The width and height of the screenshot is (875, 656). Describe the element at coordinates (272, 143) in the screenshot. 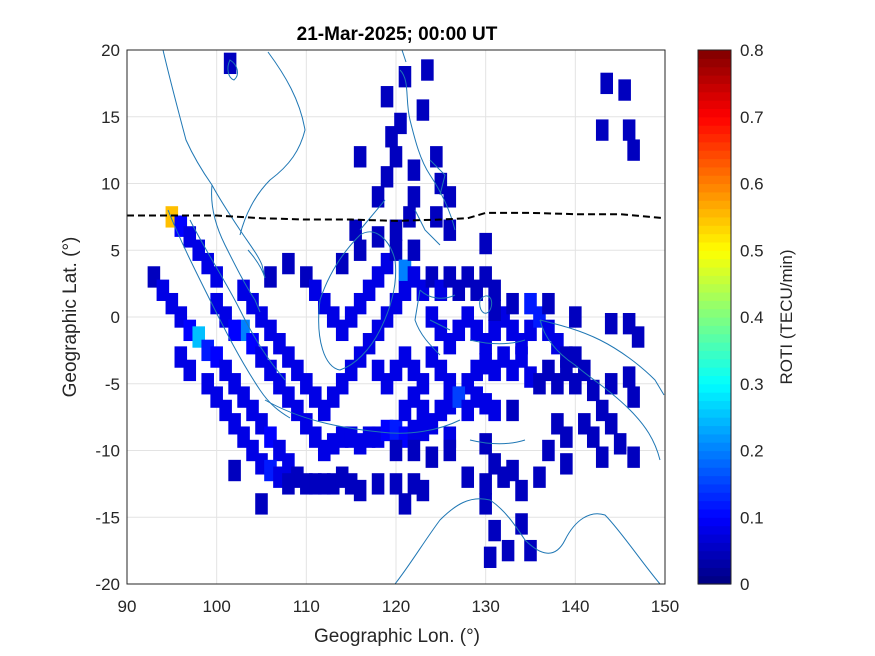

I see `coastline-vietnam` at that location.